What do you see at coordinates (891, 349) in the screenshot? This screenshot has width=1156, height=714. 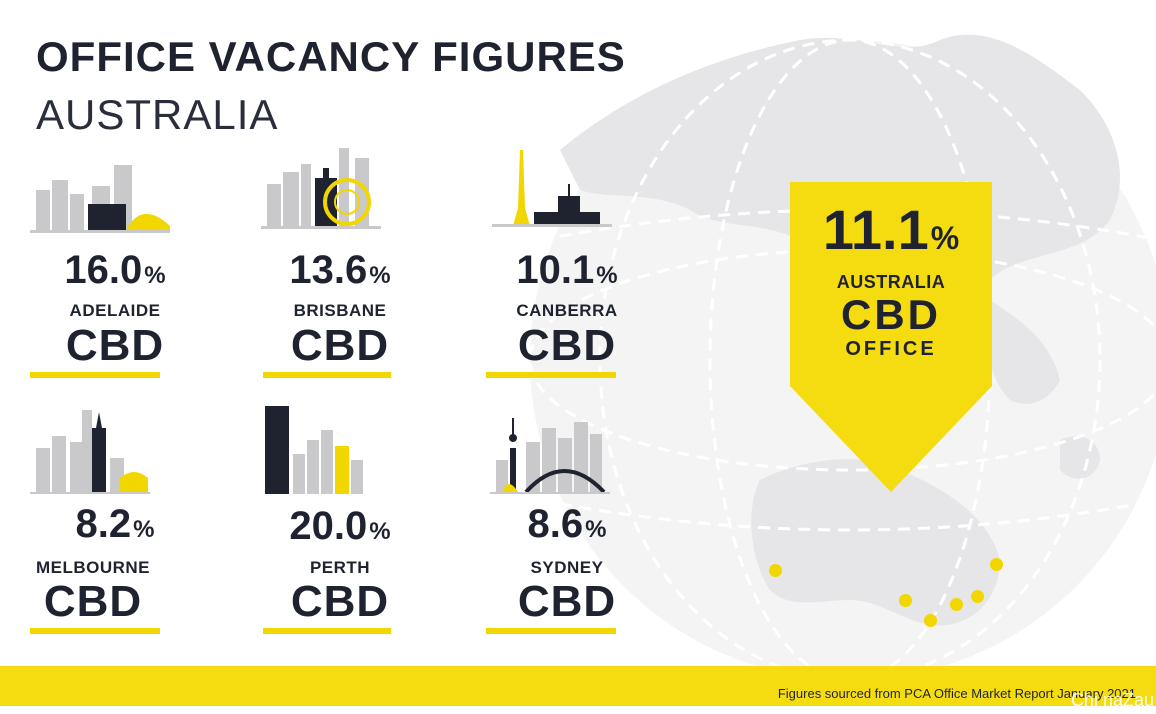 I see `australia-office-label: OFFICE` at bounding box center [891, 349].